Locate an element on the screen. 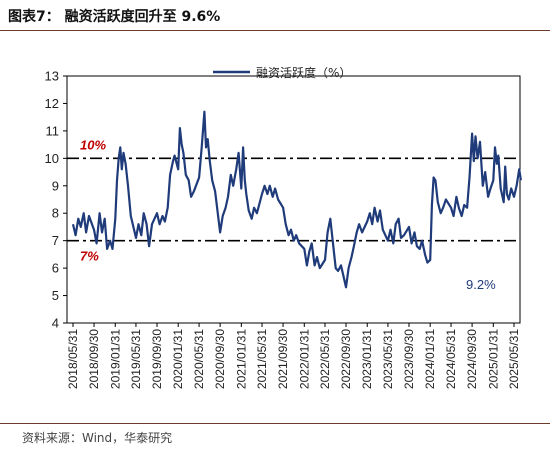 This screenshot has height=455, width=550. y-tick-label: 4 is located at coordinates (55, 323).